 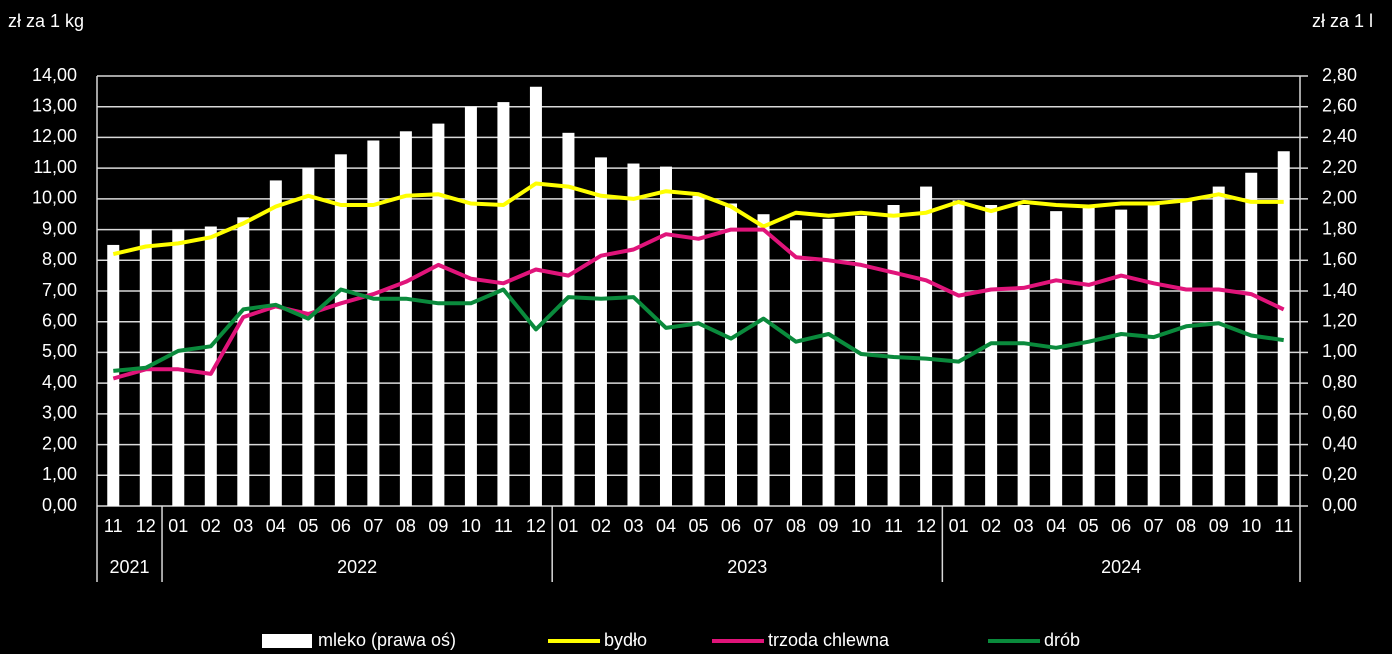 I want to click on y2-tick-label: 2,00, so click(x=1339, y=198).